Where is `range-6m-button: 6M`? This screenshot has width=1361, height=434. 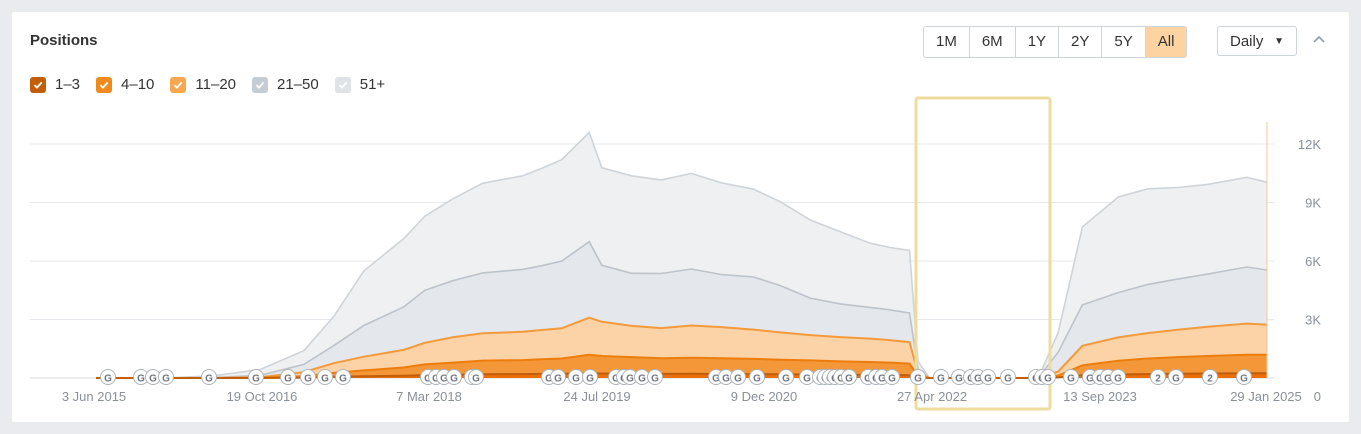 range-6m-button: 6M is located at coordinates (992, 42).